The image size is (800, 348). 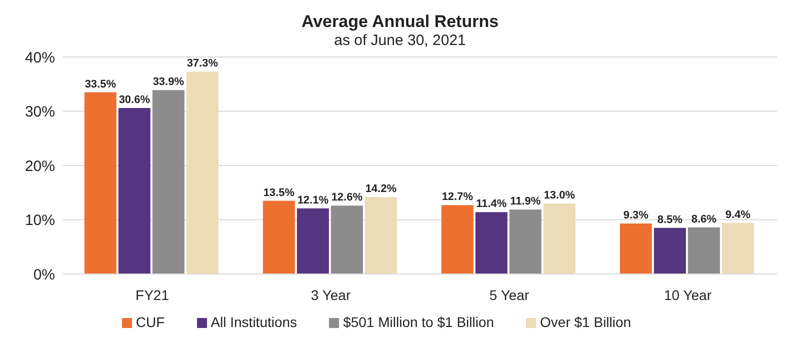 What do you see at coordinates (202, 64) in the screenshot?
I see `data-label: 37.3%` at bounding box center [202, 64].